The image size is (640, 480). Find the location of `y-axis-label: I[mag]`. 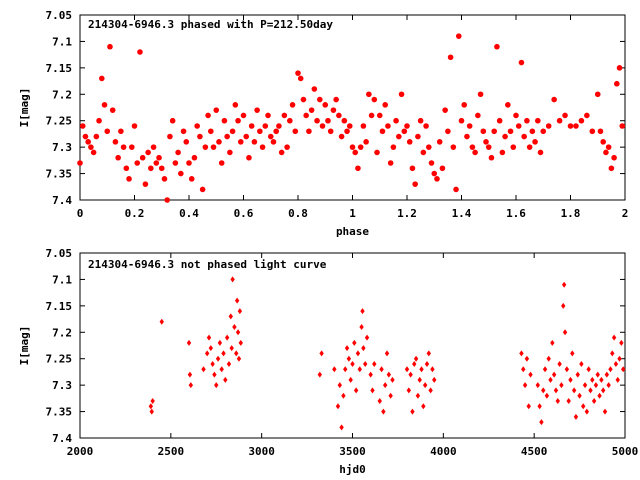

y-axis-label: I[mag] is located at coordinates (24, 108).